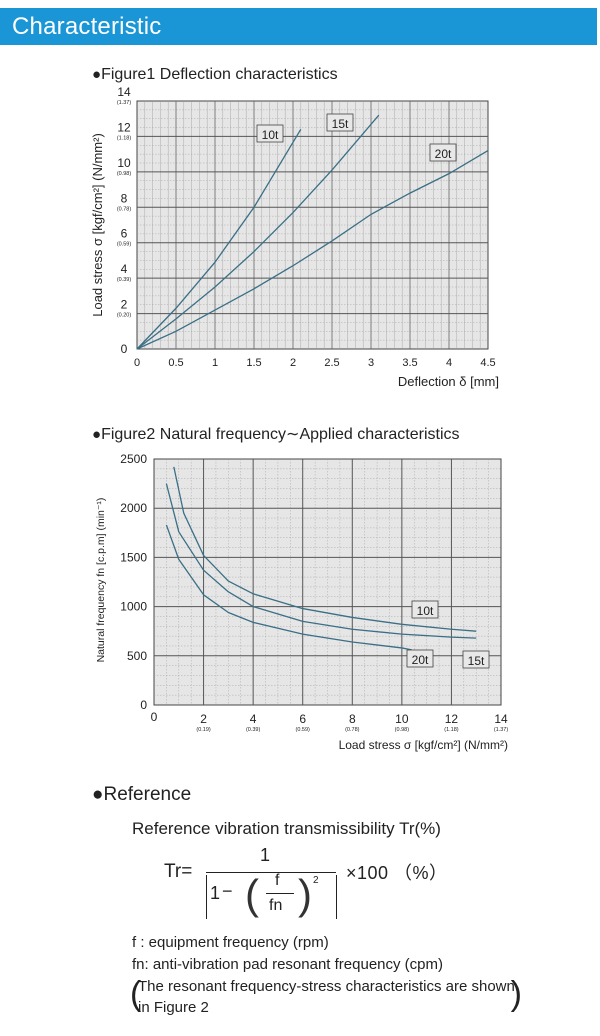 Image resolution: width=600 pixels, height=1036 pixels. I want to click on y-axis-label: Natural frequency fn [c.p.m] (min⁻¹), so click(101, 580).